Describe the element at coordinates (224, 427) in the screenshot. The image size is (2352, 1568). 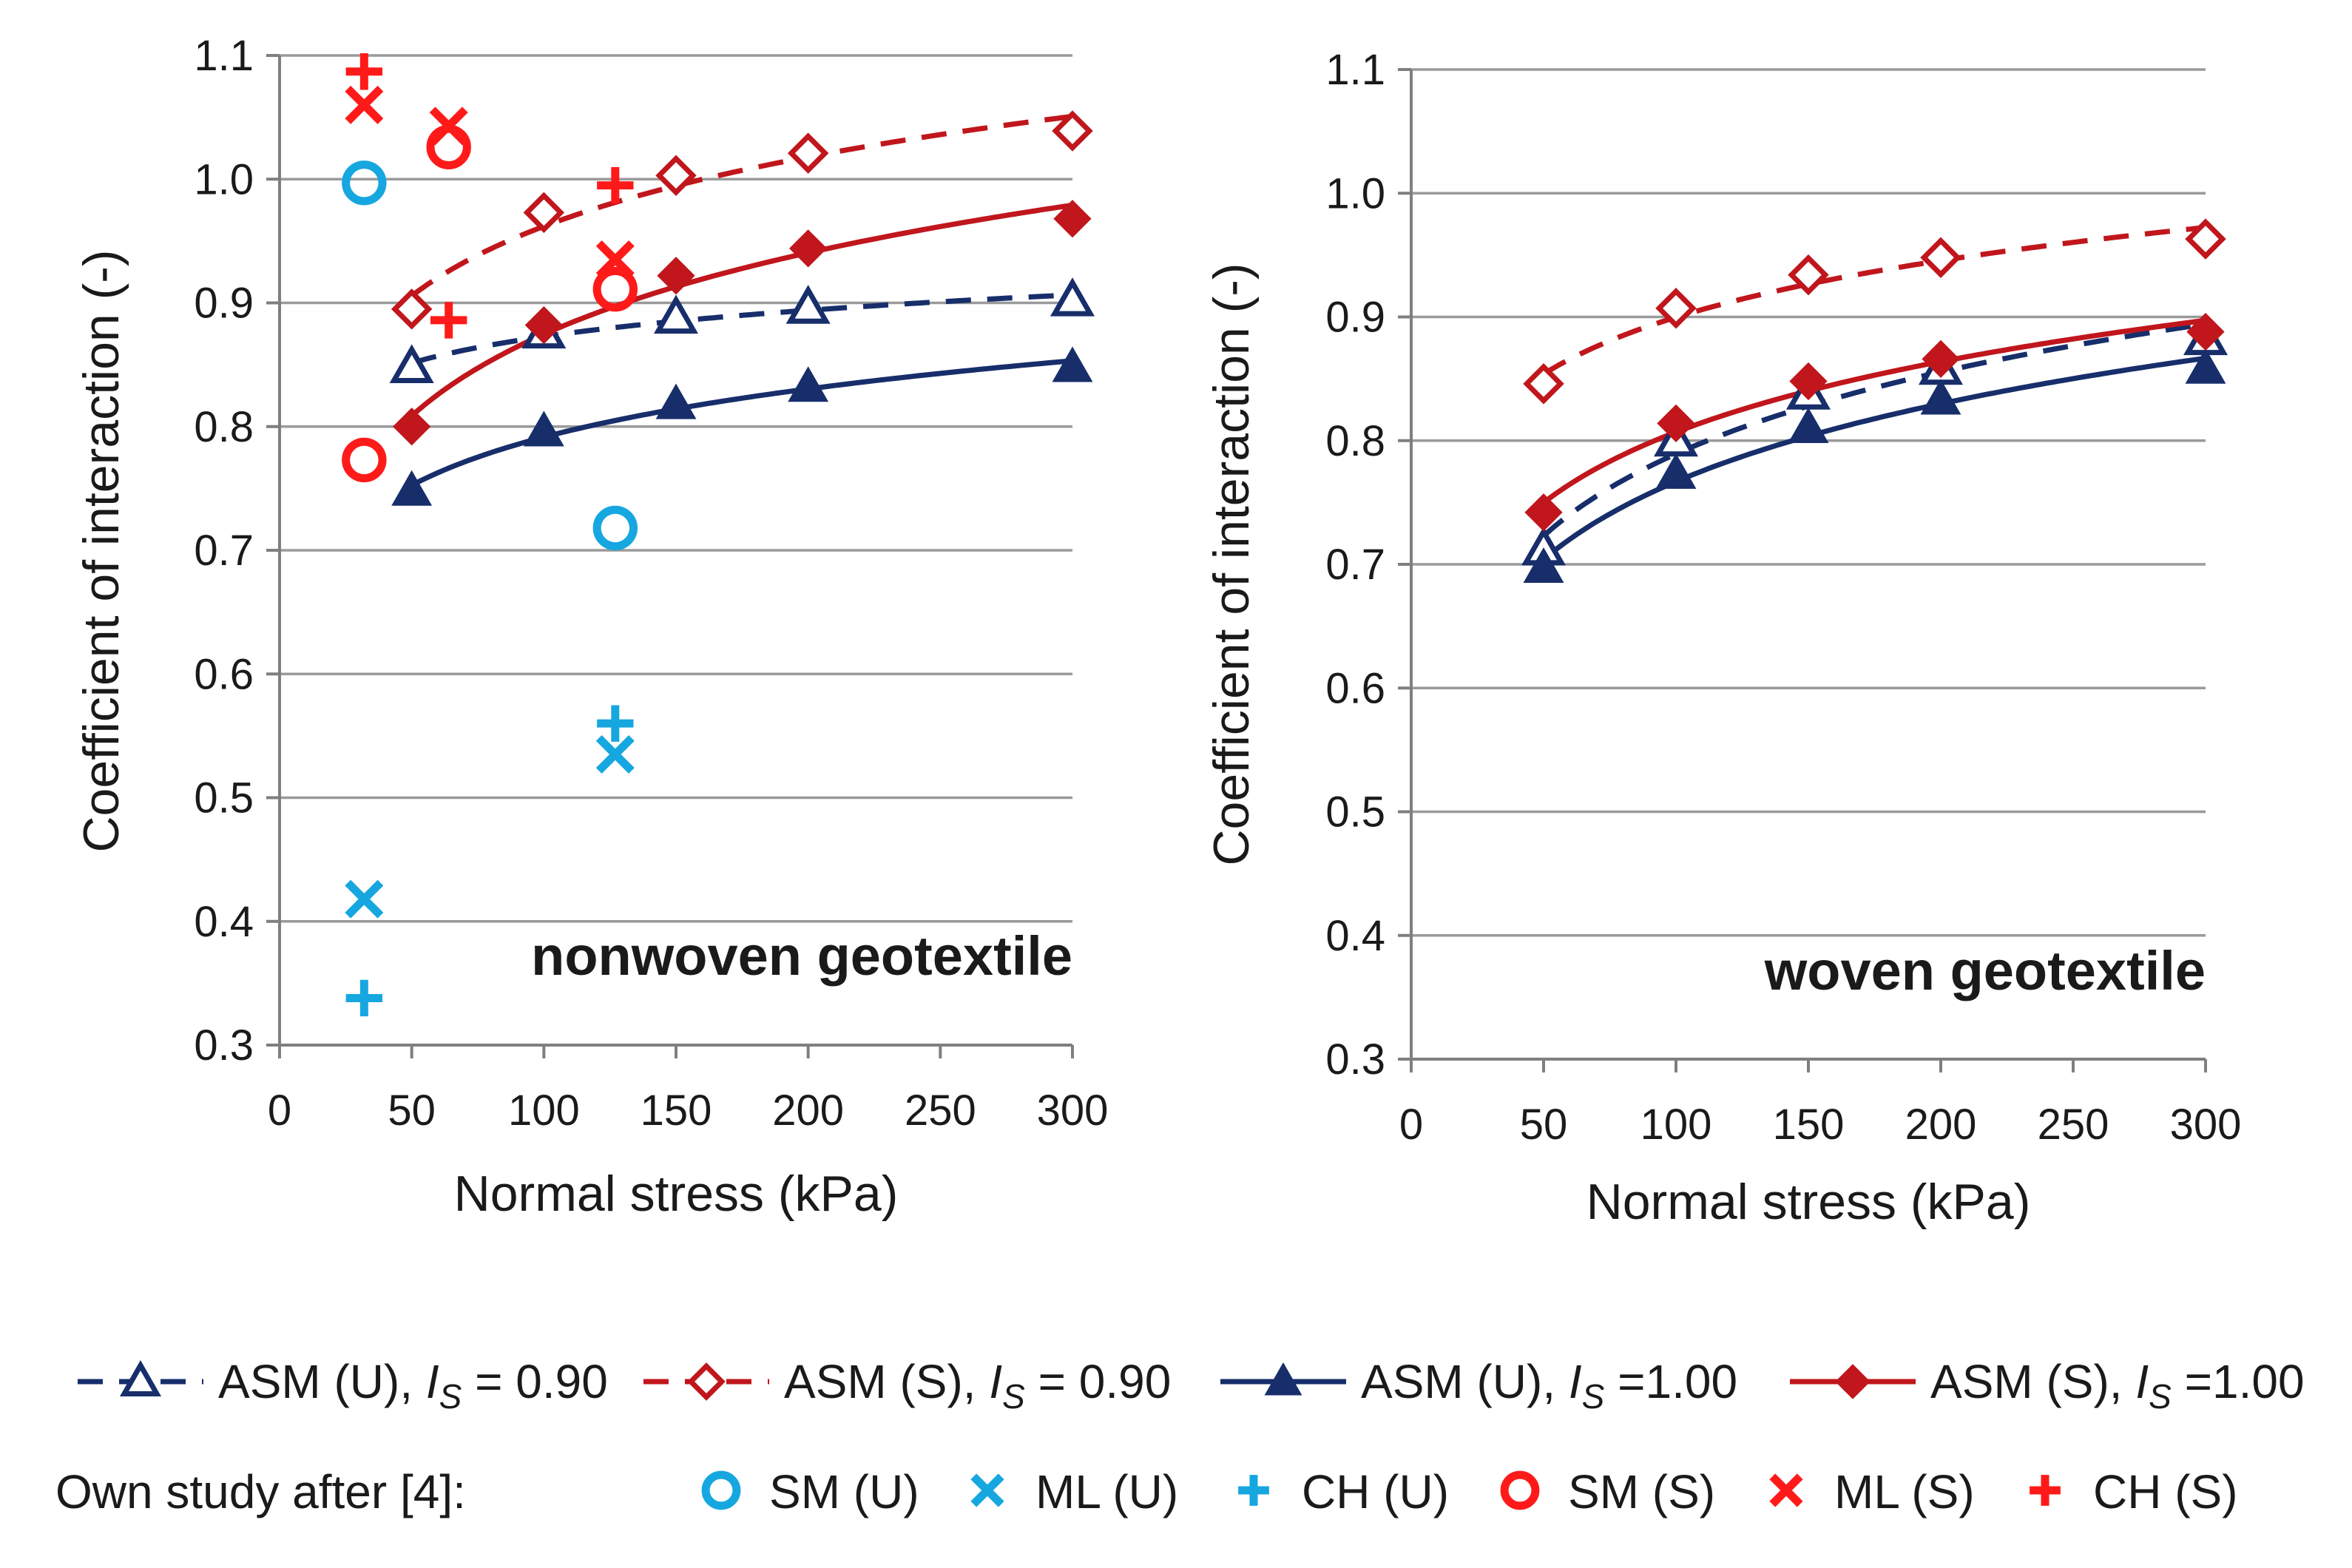
I see `y-tick-label: 0.8` at that location.